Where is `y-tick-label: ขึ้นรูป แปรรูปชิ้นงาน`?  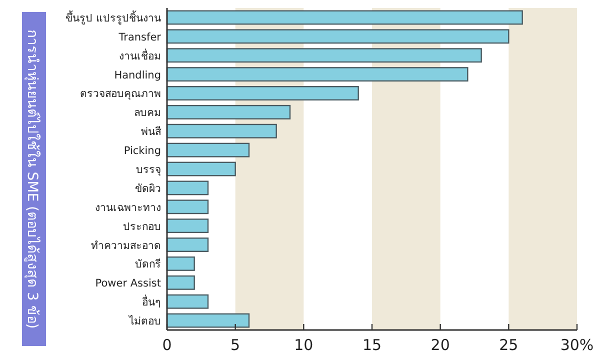 y-tick-label: ขึ้นรูป แปรรูปชิ้นงาน is located at coordinates (113, 17).